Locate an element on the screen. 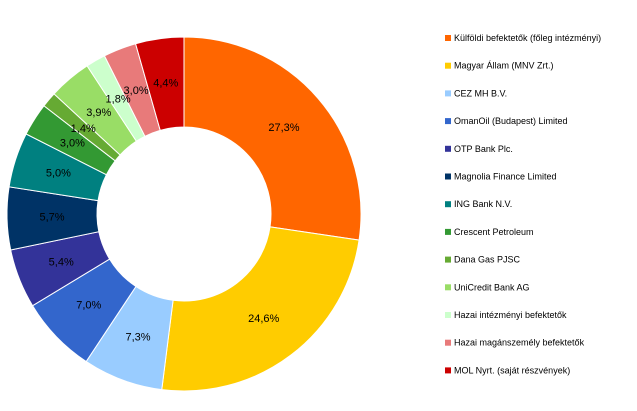 This screenshot has width=637, height=411. legend-item: UniCredit Bank AG is located at coordinates (487, 287).